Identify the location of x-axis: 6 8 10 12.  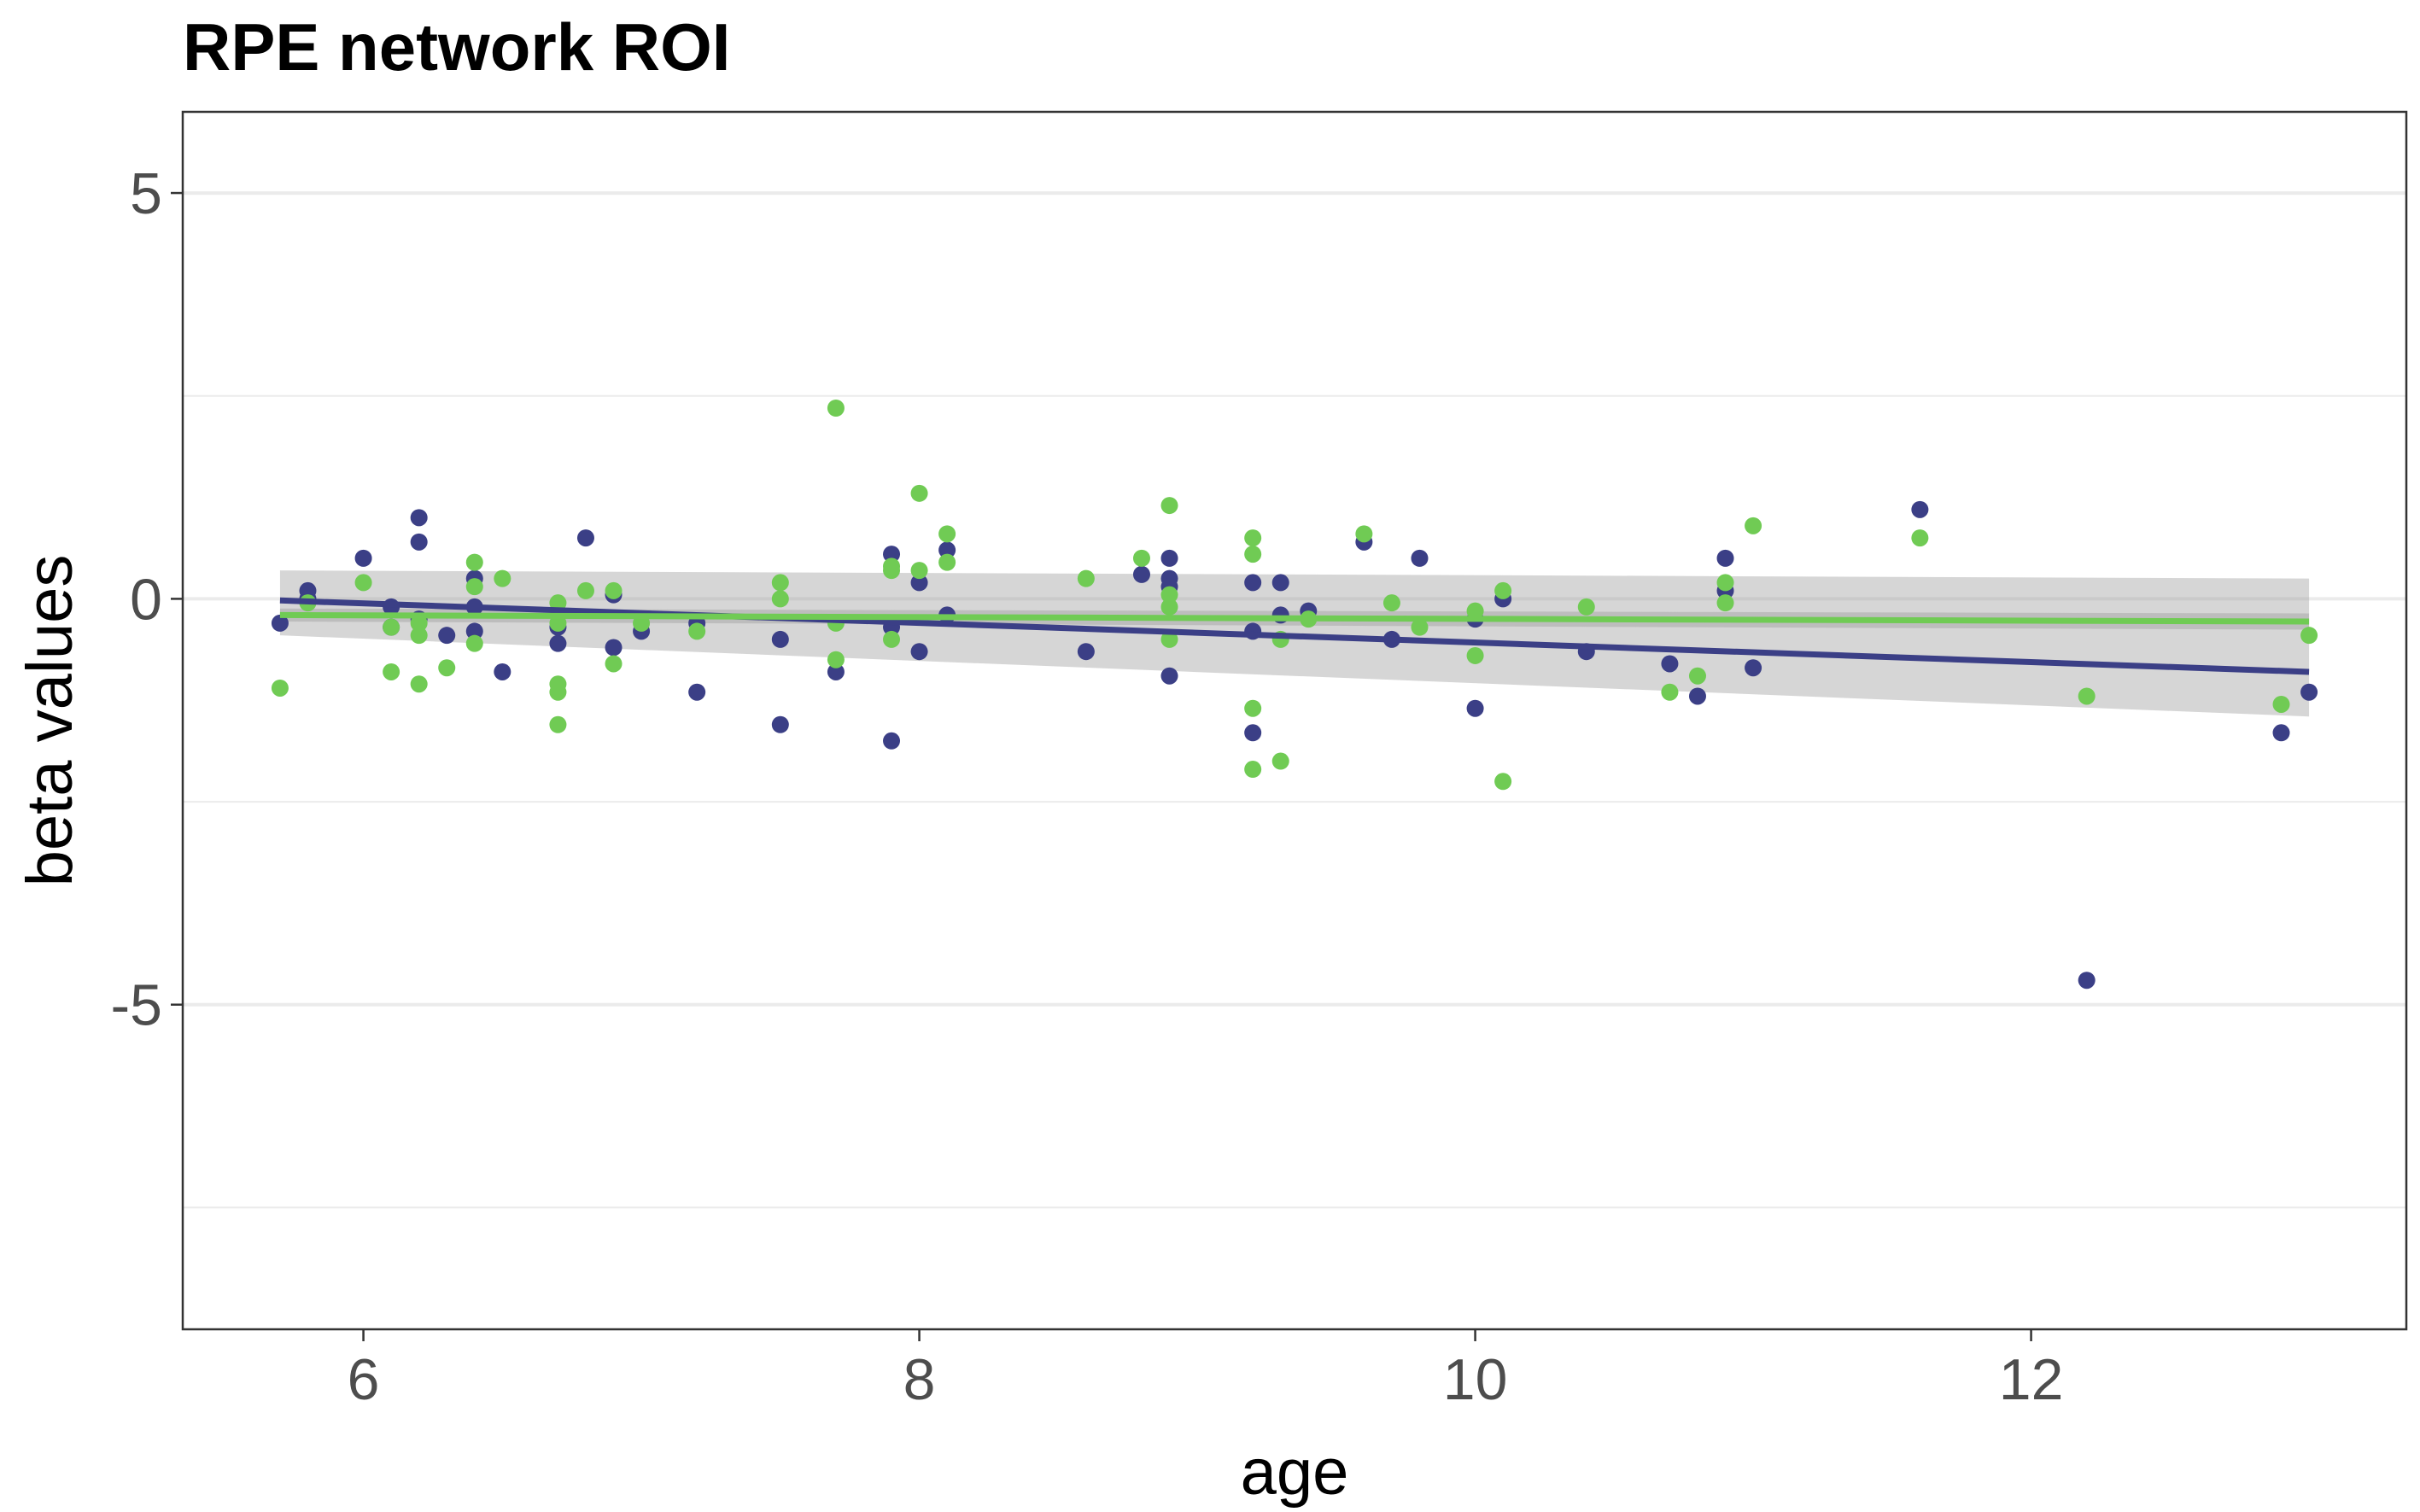
(1206, 1370).